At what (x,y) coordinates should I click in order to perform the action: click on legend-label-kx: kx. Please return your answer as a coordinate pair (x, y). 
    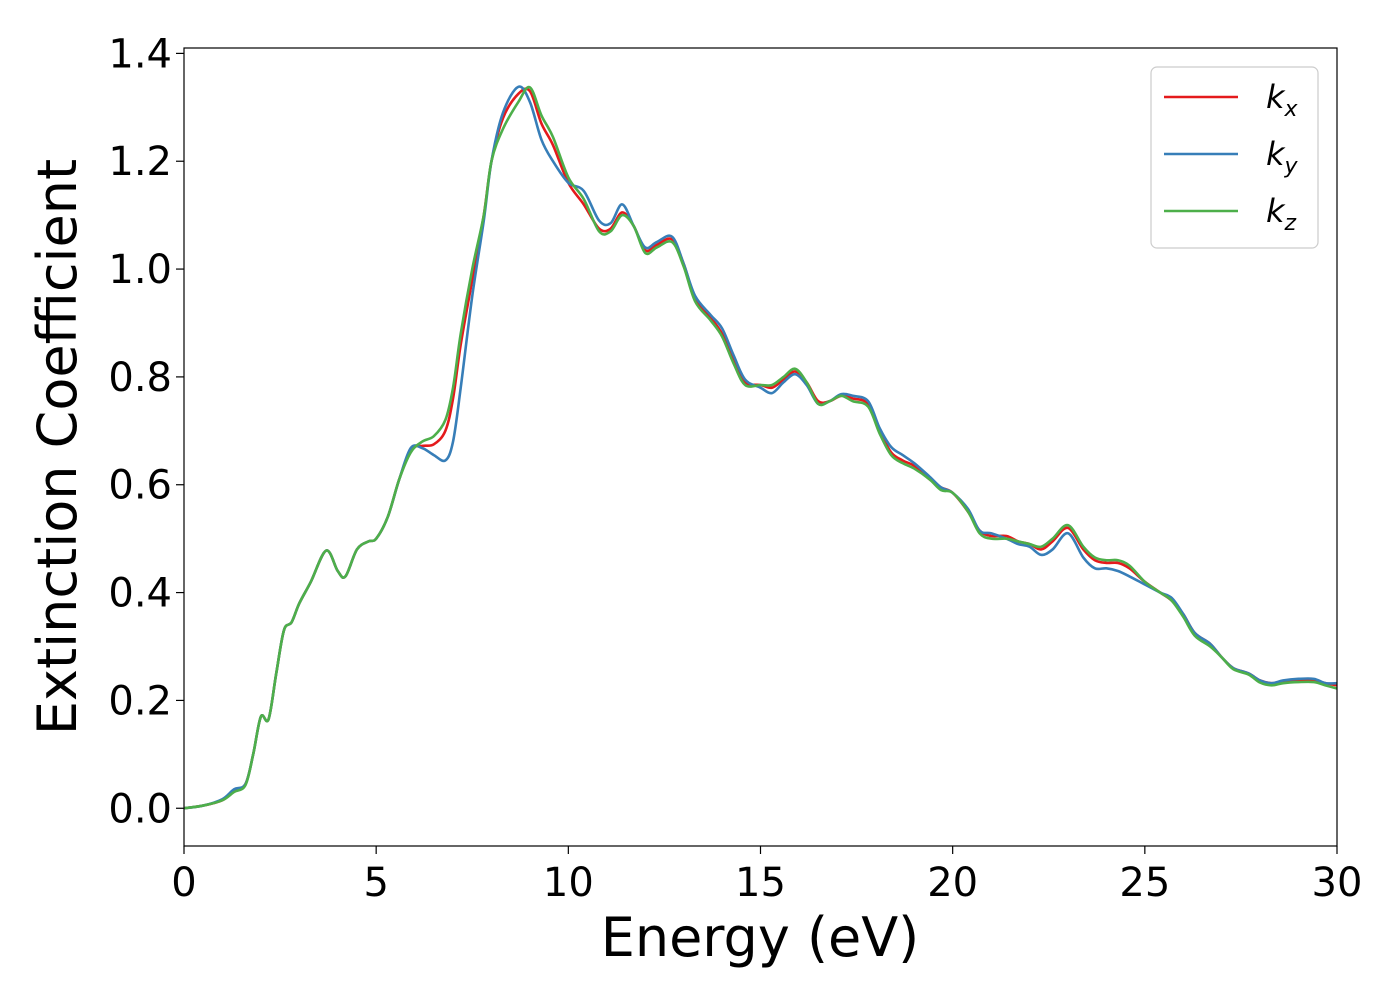
    Looking at the image, I should click on (1282, 100).